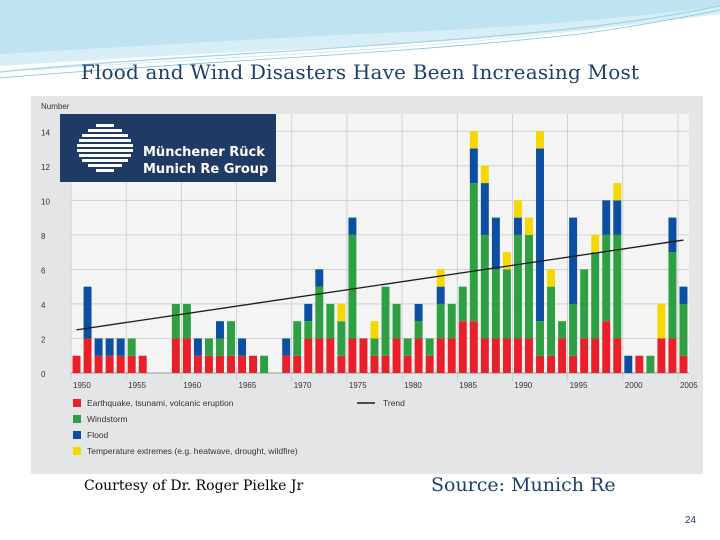  Describe the element at coordinates (160, 403) in the screenshot. I see `legend-label: Earthquake, tsunami, volcanic eruption` at that location.